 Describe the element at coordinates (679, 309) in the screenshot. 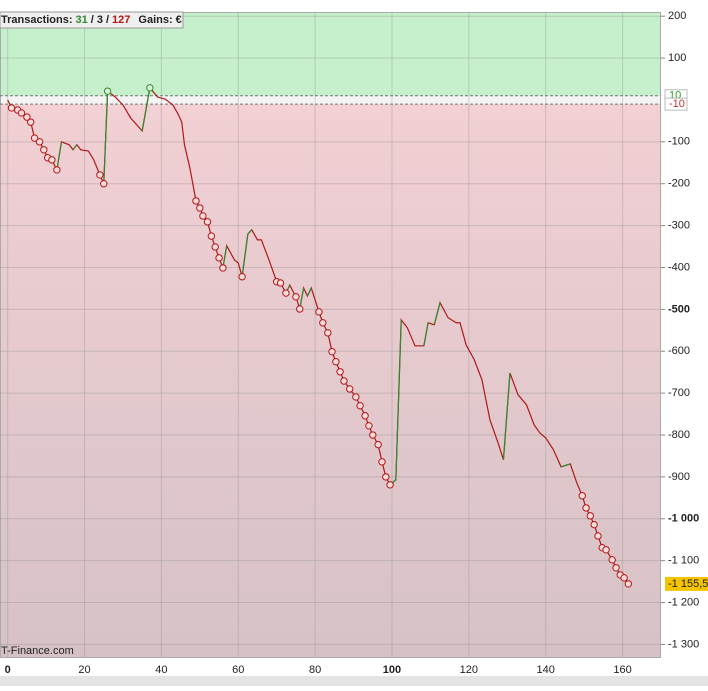

I see `y-tick-label: -500` at that location.